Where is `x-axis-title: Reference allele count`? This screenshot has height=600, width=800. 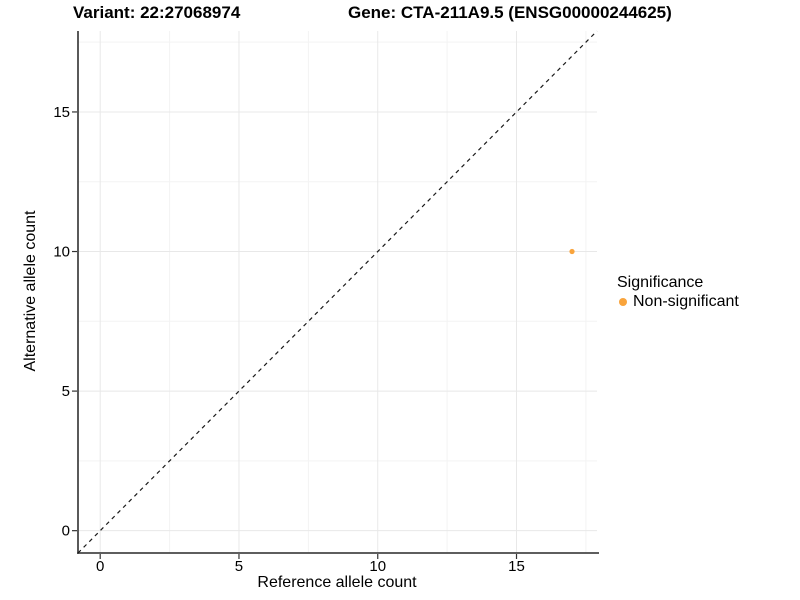 x-axis-title: Reference allele count is located at coordinates (337, 582).